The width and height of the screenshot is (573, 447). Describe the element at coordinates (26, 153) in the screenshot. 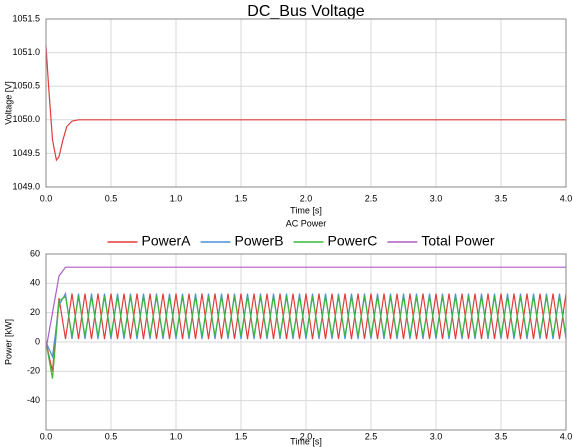

I see `y-tick-label: 1049.5` at that location.